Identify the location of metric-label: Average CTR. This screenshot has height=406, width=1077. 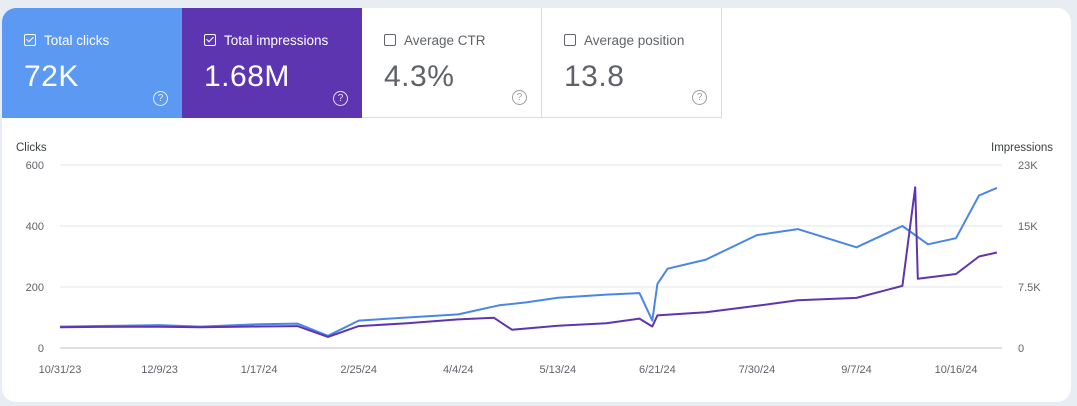
(445, 40).